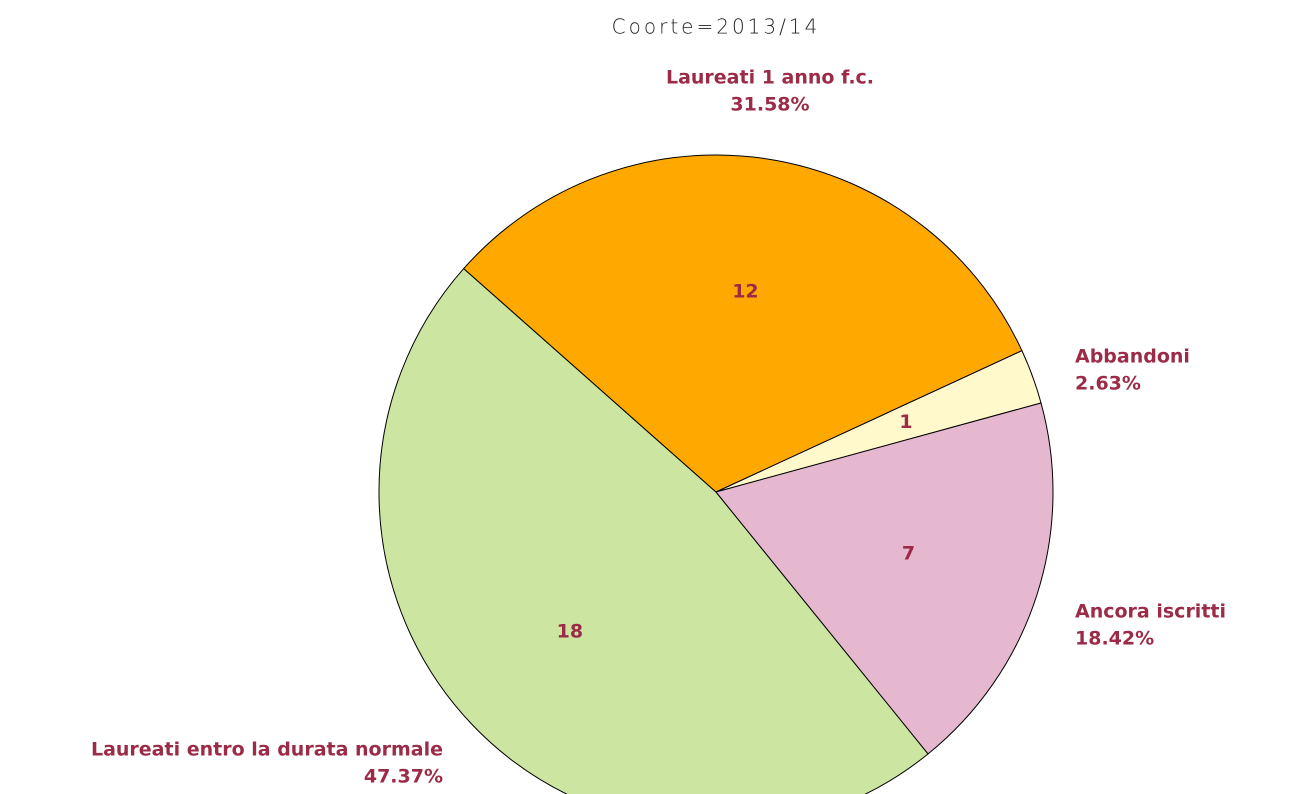 The height and width of the screenshot is (794, 1291). I want to click on slice-category-label: Abbandoni, so click(1132, 357).